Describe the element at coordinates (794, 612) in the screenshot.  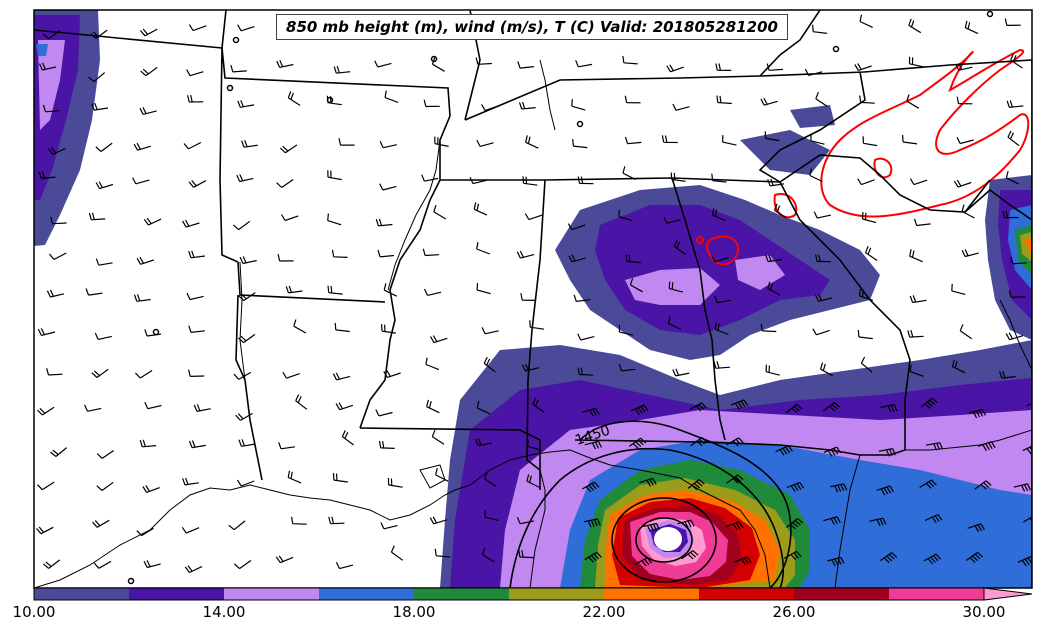
I see `colorbar-tick-label: 26.00` at that location.